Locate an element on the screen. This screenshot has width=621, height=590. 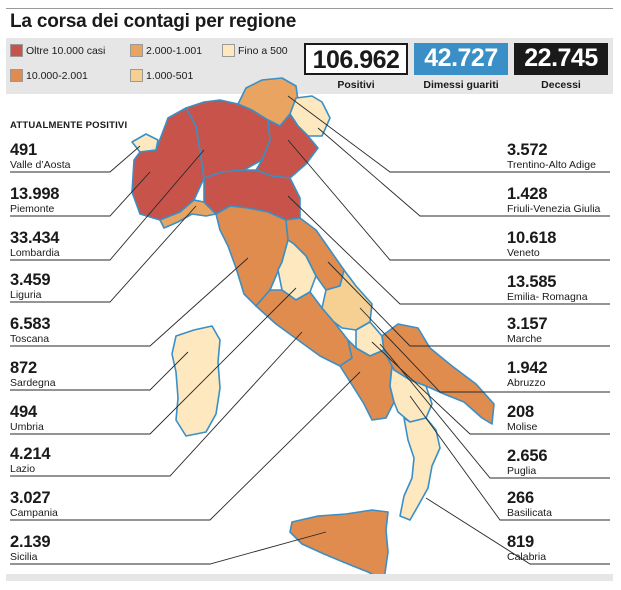
label-piemonte: 13.998 Piemonte is located at coordinates (34, 200).